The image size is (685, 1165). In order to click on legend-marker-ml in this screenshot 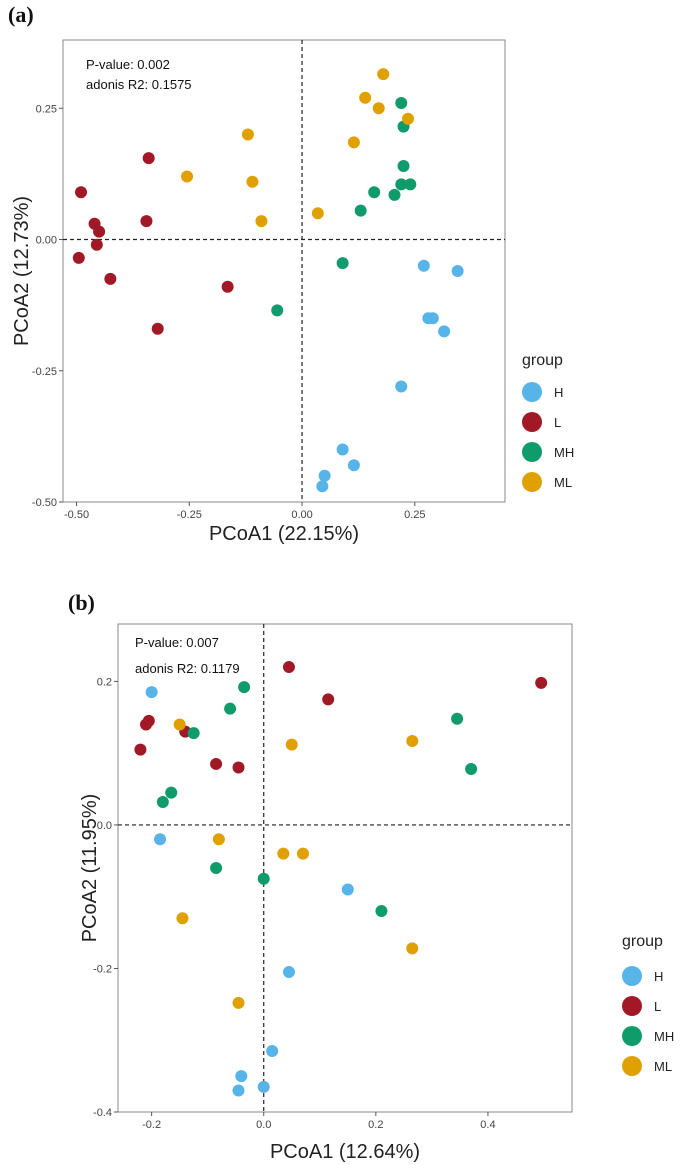, I will do `click(532, 482)`.